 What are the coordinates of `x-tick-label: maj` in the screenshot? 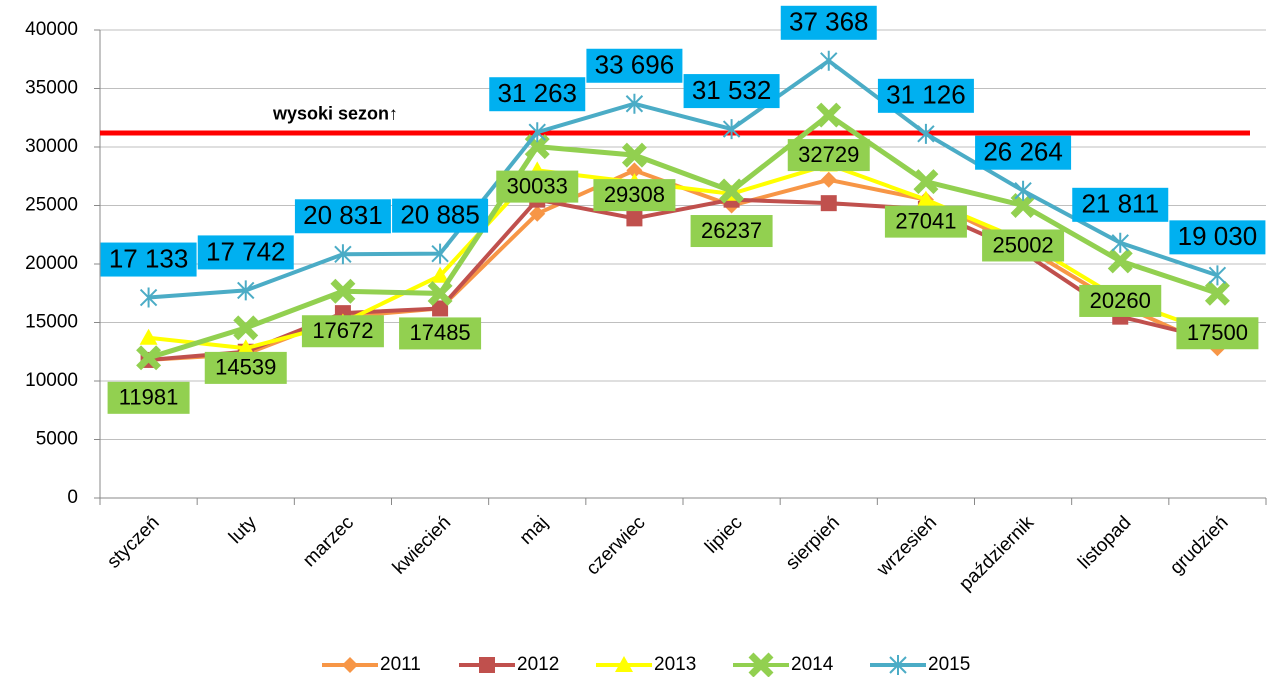 It's located at (534, 530).